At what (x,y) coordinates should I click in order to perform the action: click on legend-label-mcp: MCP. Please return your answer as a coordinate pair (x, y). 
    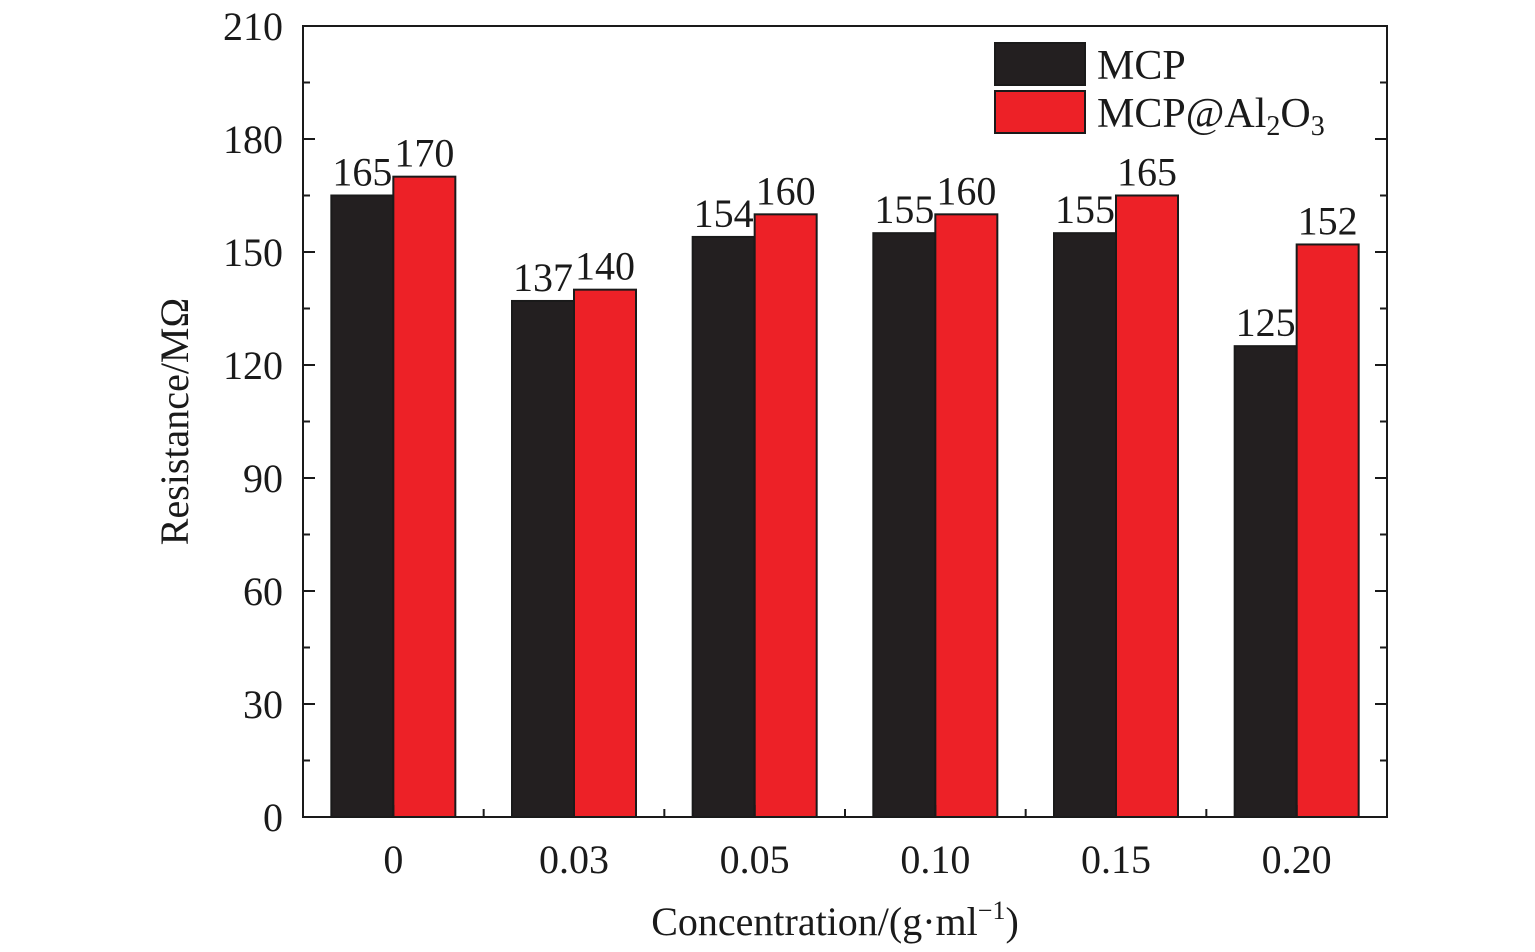
    Looking at the image, I should click on (1141, 66).